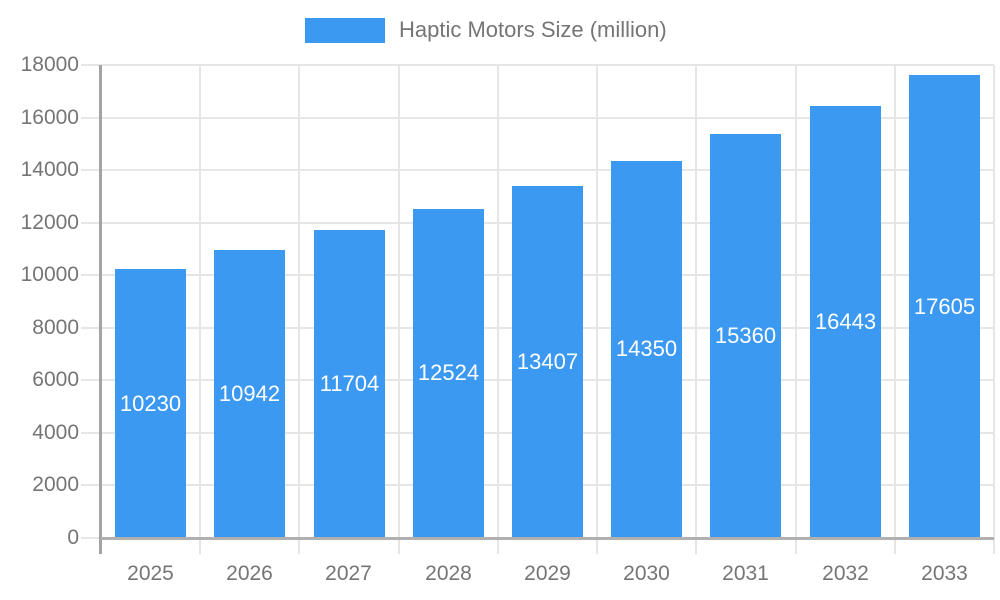 The width and height of the screenshot is (1000, 600). I want to click on bar-2031, so click(745, 336).